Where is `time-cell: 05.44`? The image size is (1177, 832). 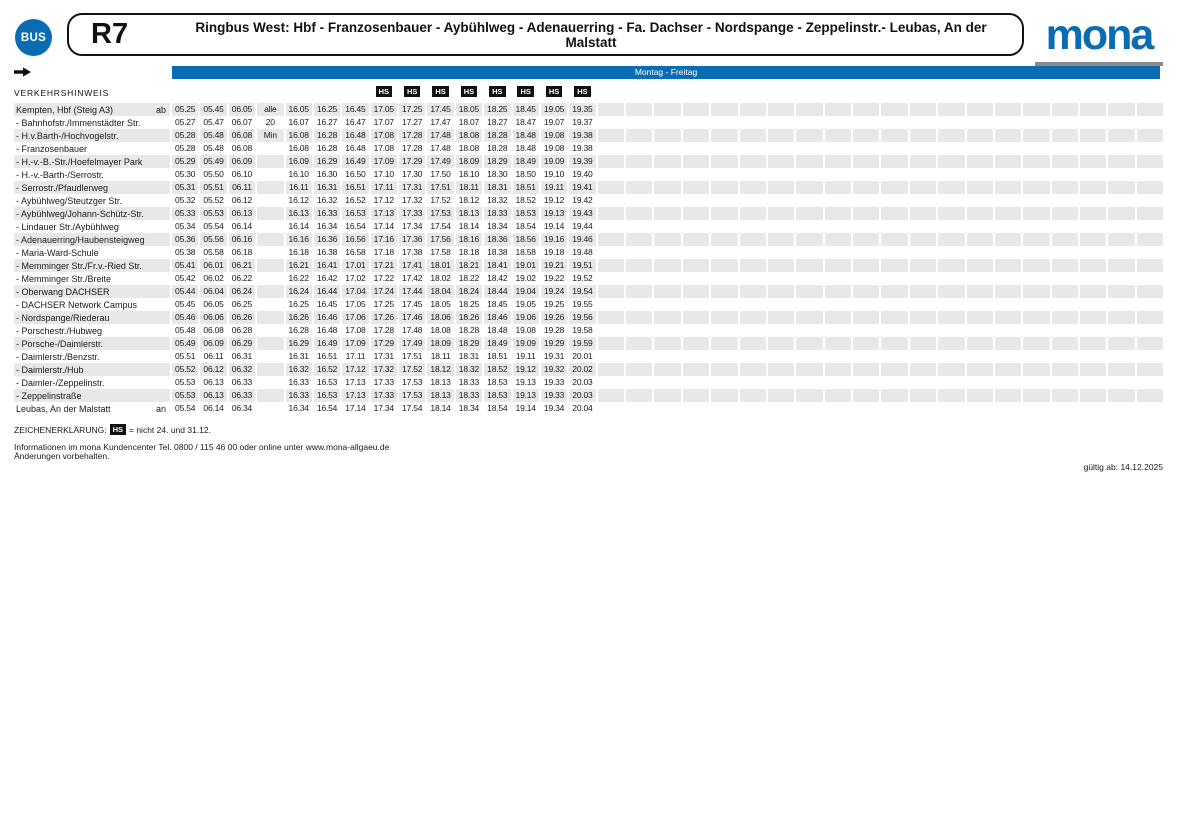 time-cell: 05.44 is located at coordinates (185, 291).